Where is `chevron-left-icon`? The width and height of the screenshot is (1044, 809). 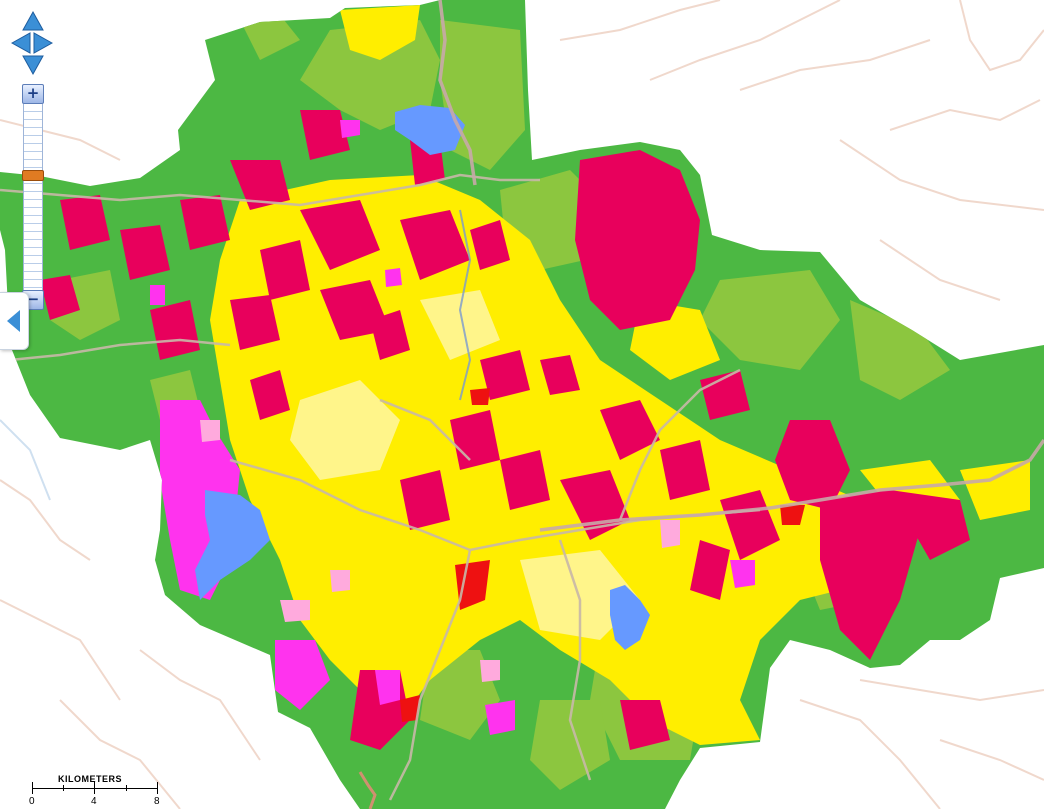 chevron-left-icon is located at coordinates (13, 321).